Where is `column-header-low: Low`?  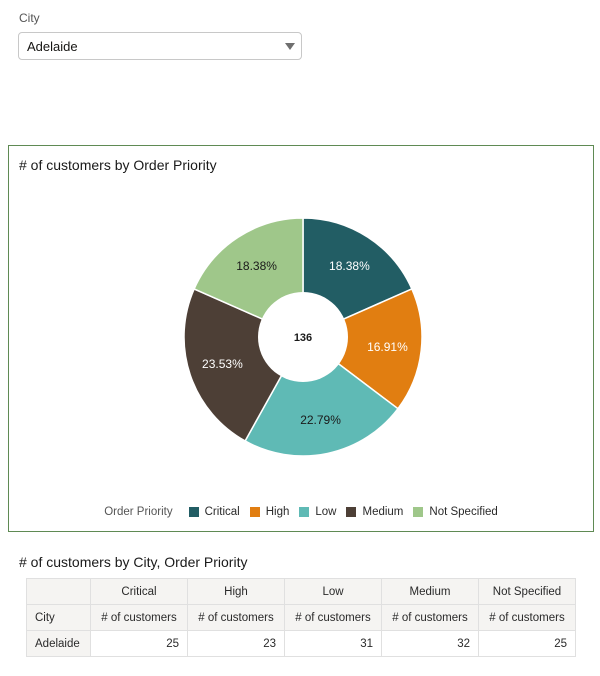 column-header-low: Low is located at coordinates (333, 591).